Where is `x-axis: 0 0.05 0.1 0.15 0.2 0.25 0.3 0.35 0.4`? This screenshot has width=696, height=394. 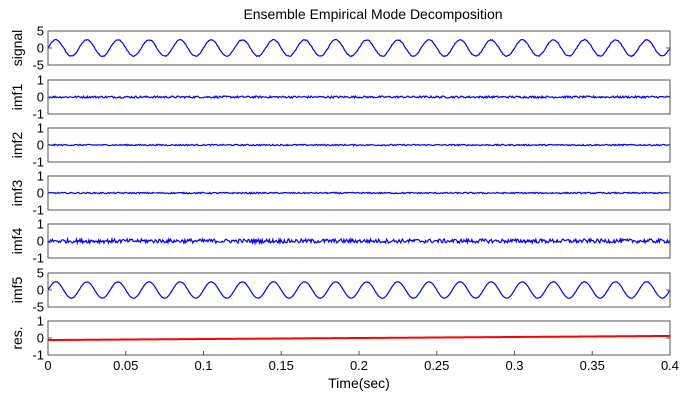
x-axis: 0 0.05 0.1 0.15 0.2 0.25 0.3 0.35 0.4 is located at coordinates (361, 362).